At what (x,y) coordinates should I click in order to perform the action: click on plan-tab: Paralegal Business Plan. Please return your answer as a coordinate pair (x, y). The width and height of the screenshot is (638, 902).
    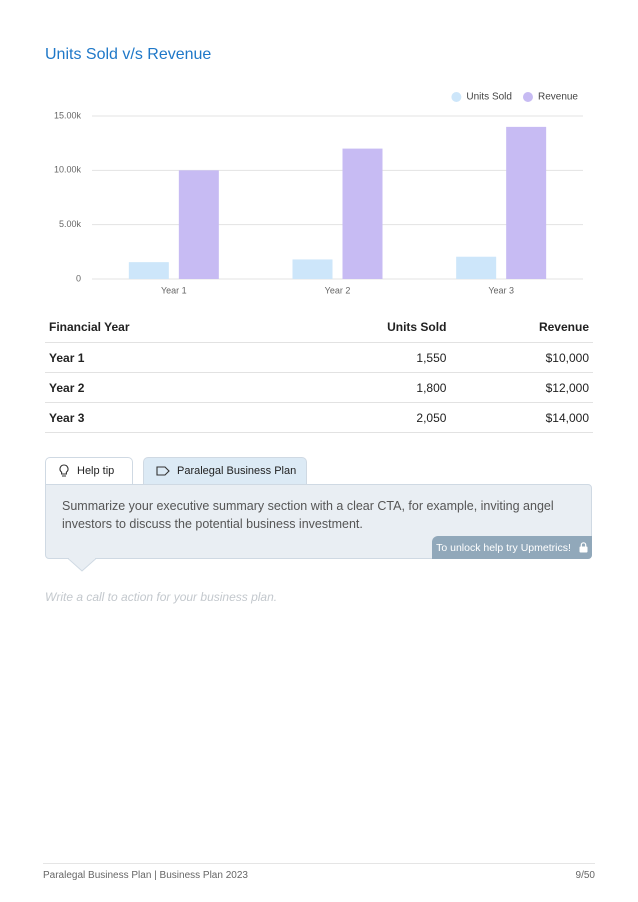
    Looking at the image, I should click on (225, 470).